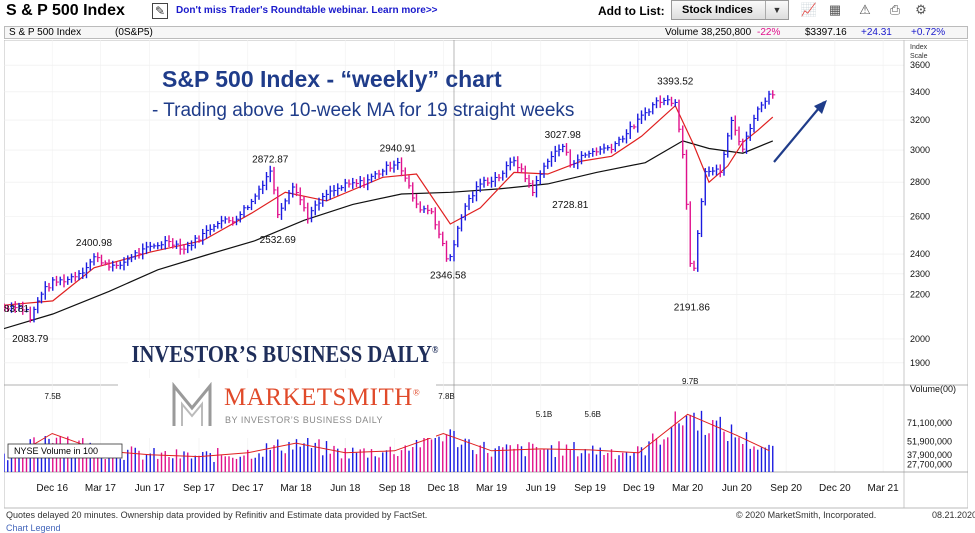  Describe the element at coordinates (296, 488) in the screenshot. I see `time-tick-label: Mar 18` at that location.